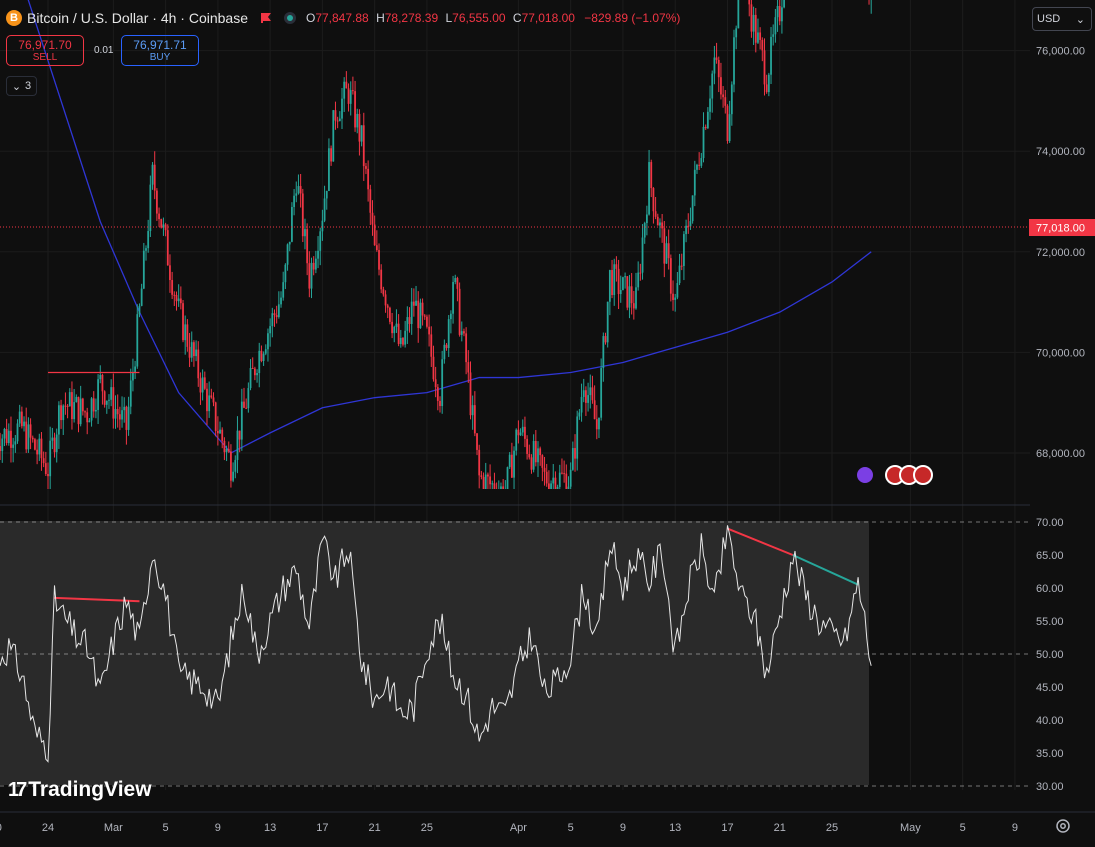  Describe the element at coordinates (80, 790) in the screenshot. I see `tradingview-logo: 17 TradingView` at that location.